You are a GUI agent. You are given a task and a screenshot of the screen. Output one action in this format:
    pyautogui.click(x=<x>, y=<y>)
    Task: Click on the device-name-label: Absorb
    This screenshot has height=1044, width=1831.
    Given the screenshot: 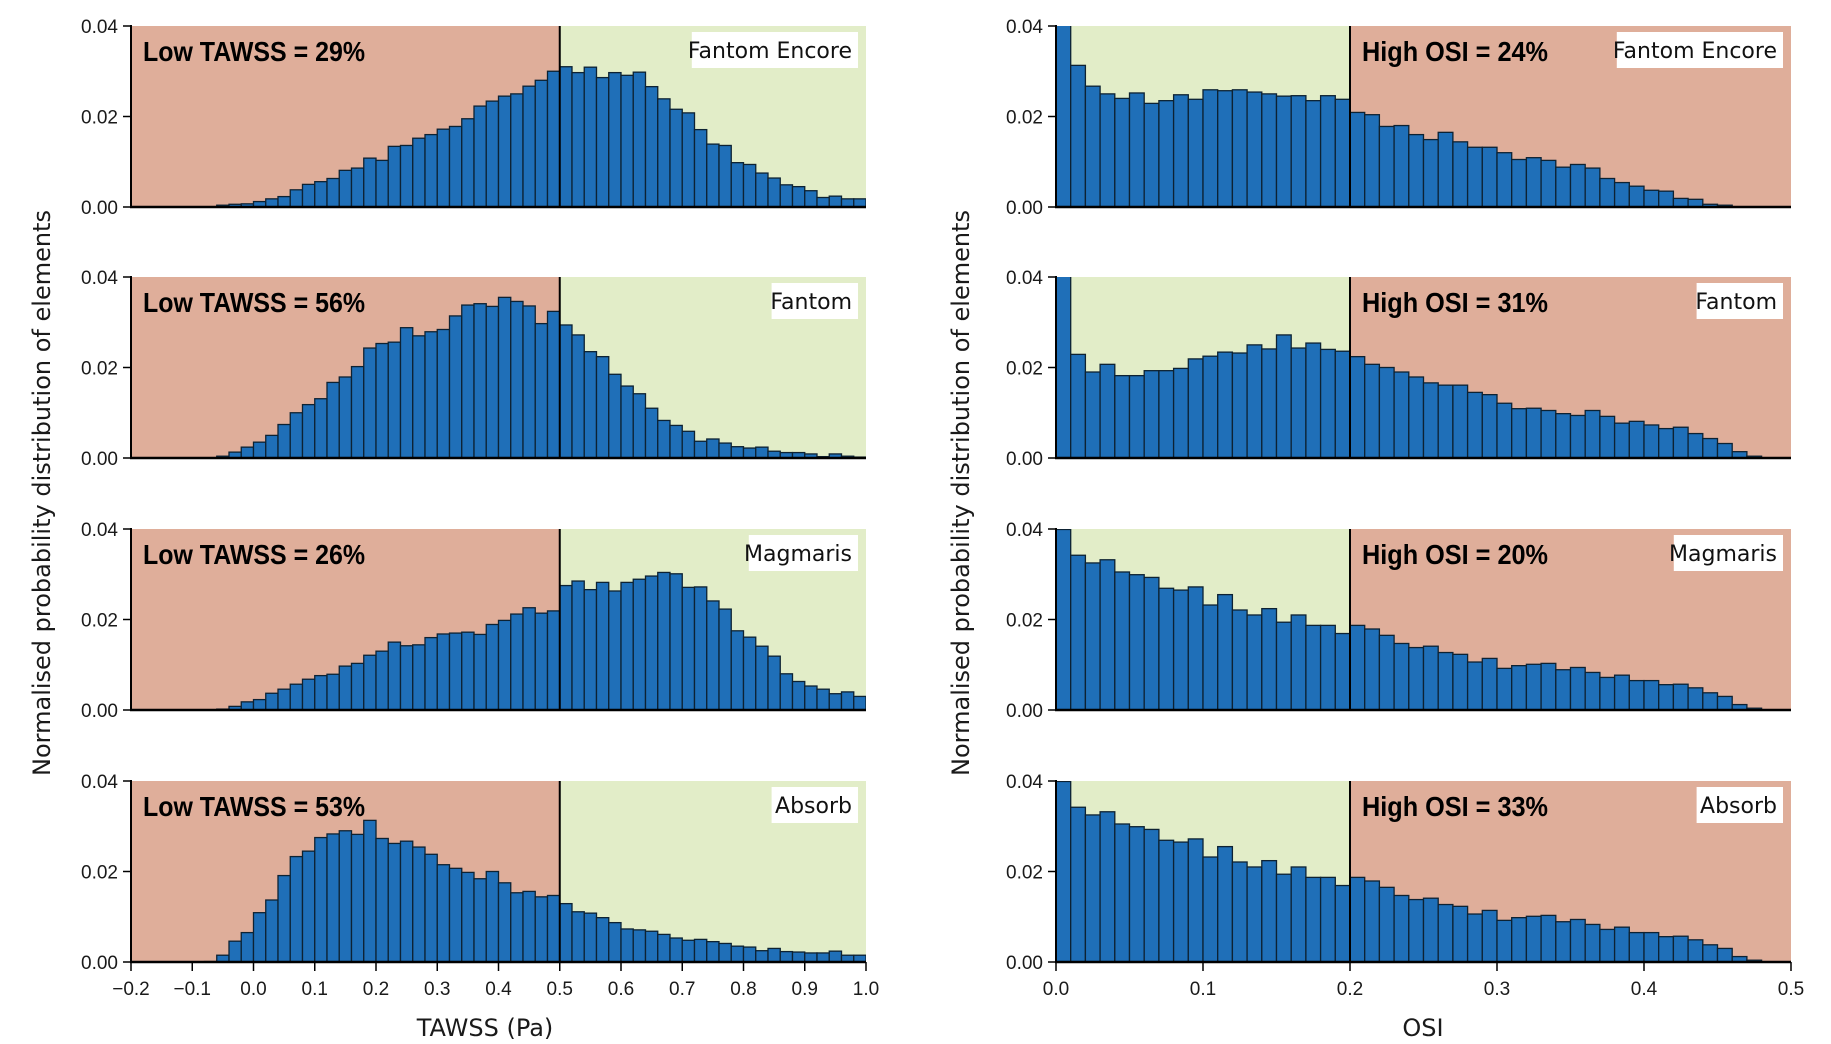 What is the action you would take?
    pyautogui.click(x=1738, y=806)
    